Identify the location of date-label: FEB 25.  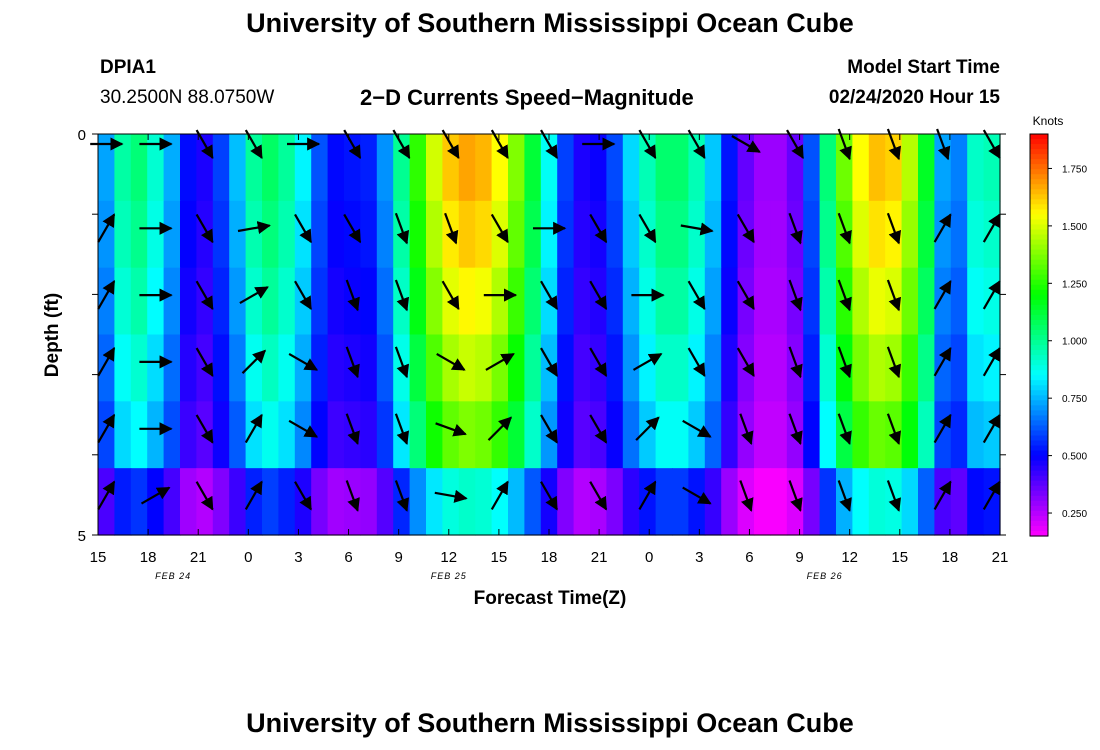
(449, 576).